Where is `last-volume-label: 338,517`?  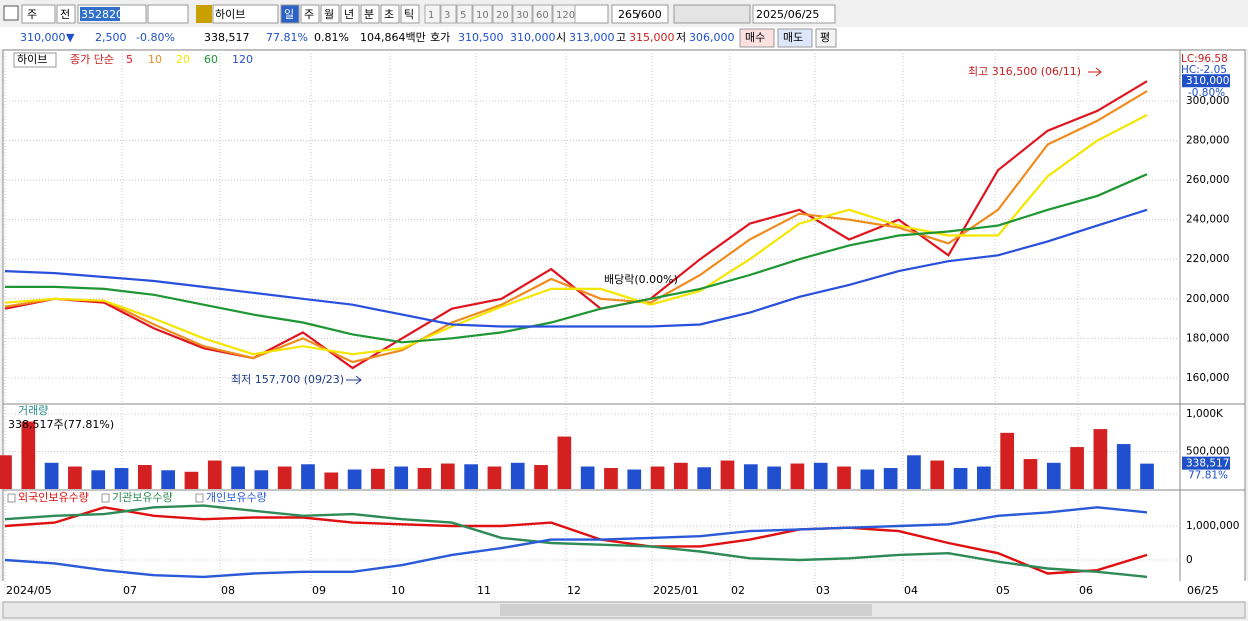 last-volume-label: 338,517 is located at coordinates (1207, 464).